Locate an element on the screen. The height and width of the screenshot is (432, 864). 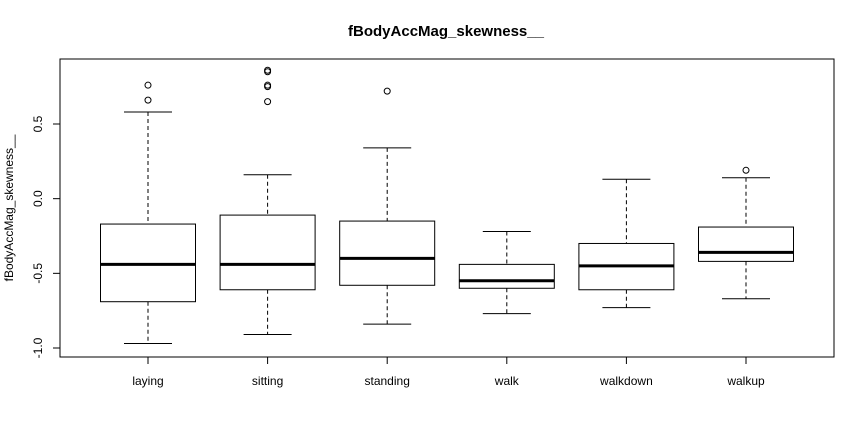
box-walkdown is located at coordinates (626, 243).